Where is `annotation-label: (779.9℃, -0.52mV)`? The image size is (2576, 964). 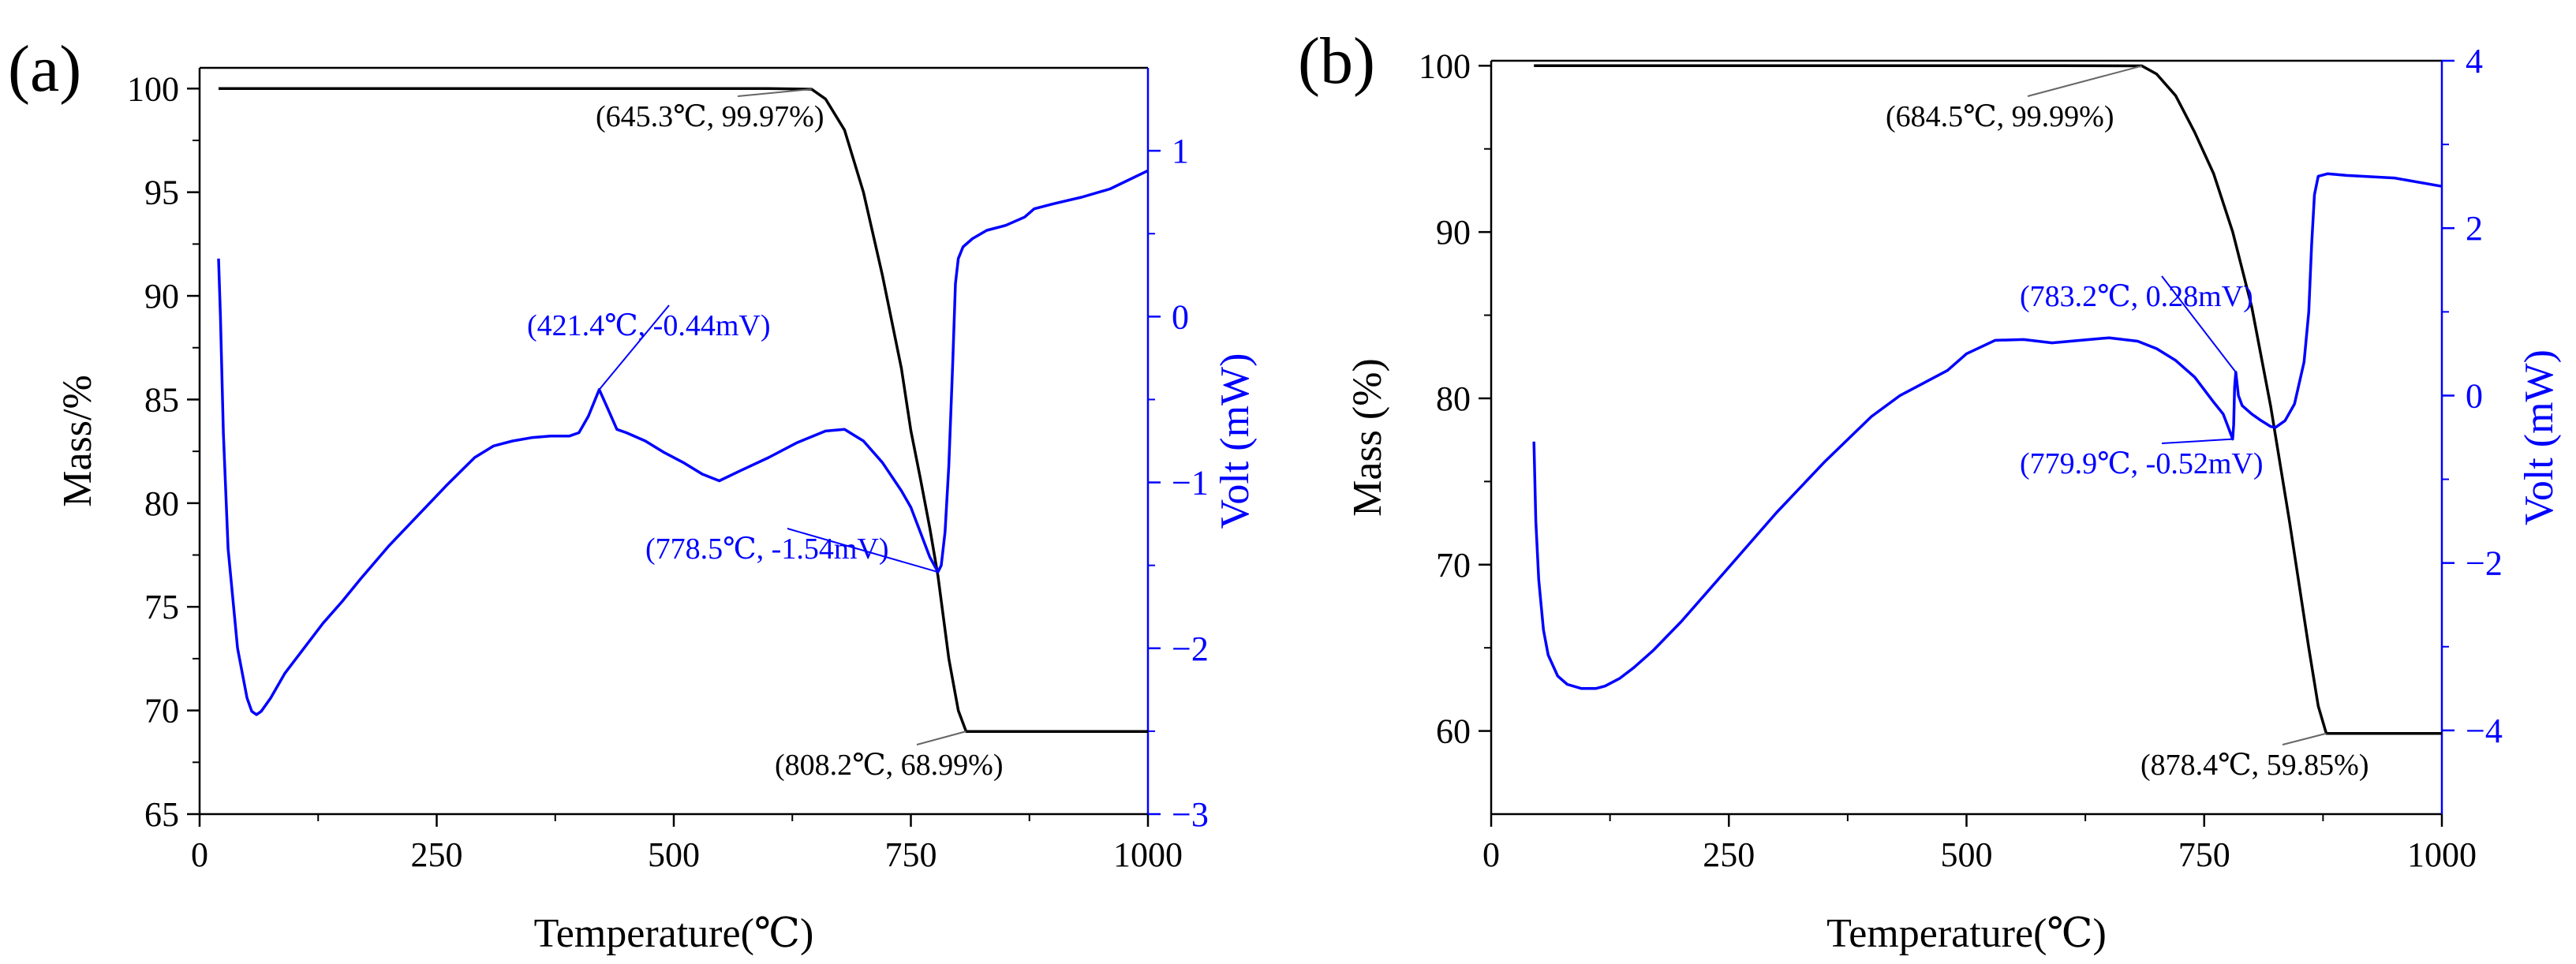 annotation-label: (779.9℃, -0.52mV) is located at coordinates (2141, 463).